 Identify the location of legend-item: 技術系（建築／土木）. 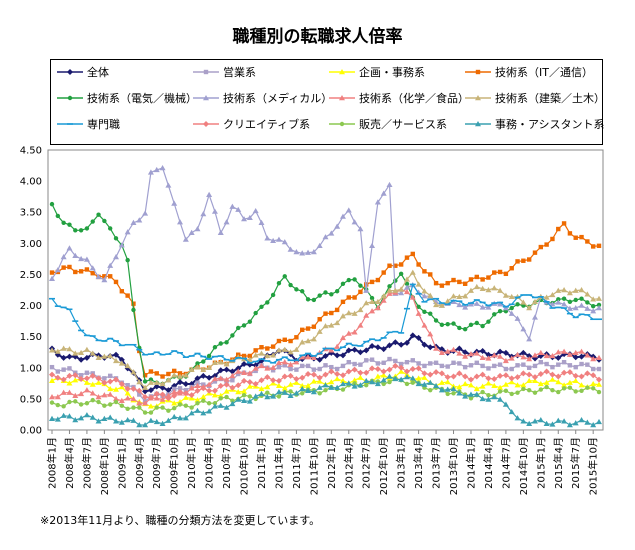
(535, 98).